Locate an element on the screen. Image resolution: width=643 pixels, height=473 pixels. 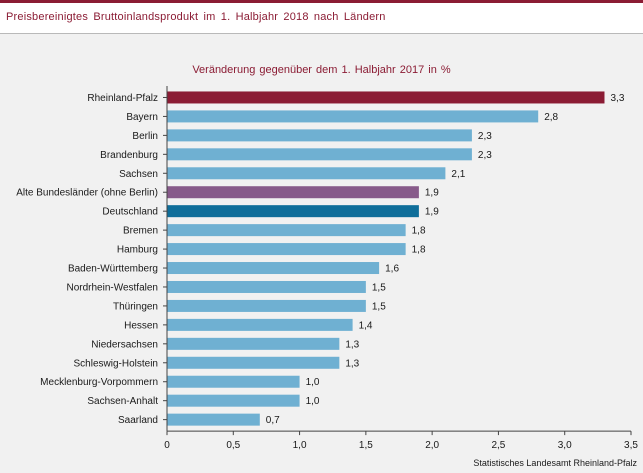
category-label: Sachsen-Anhalt is located at coordinates (122, 401).